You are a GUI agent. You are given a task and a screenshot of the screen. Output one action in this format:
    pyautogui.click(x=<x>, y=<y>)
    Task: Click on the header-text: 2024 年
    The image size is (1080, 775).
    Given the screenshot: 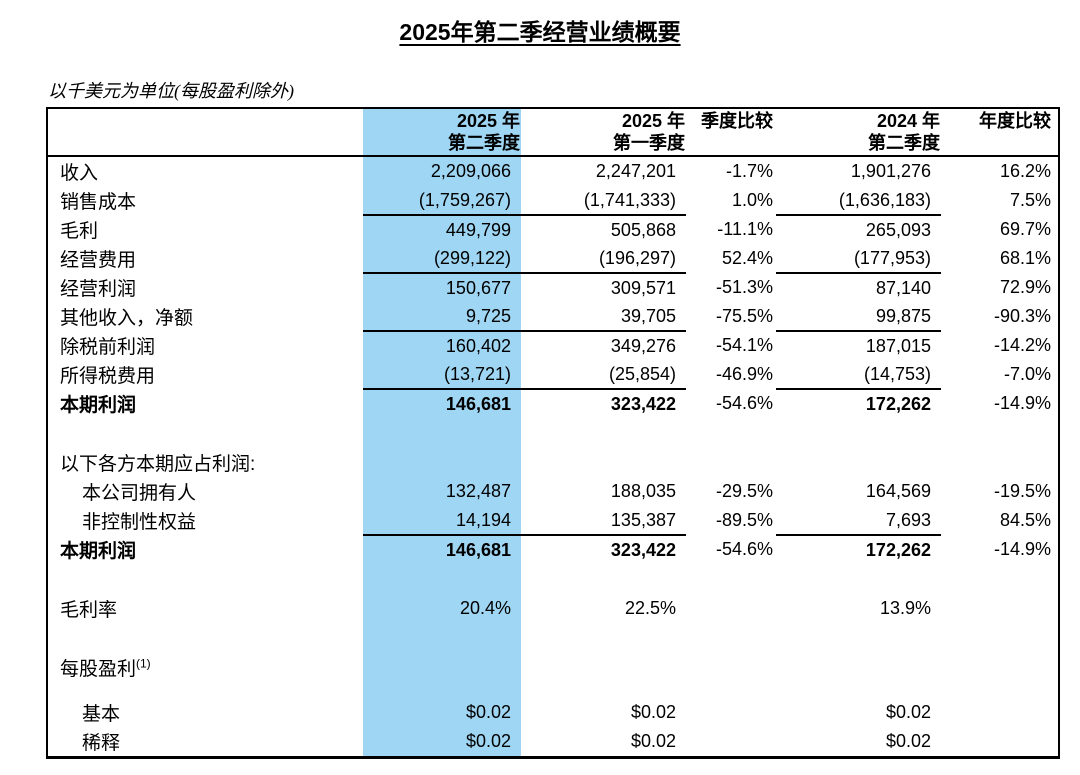 What is the action you would take?
    pyautogui.click(x=908, y=121)
    